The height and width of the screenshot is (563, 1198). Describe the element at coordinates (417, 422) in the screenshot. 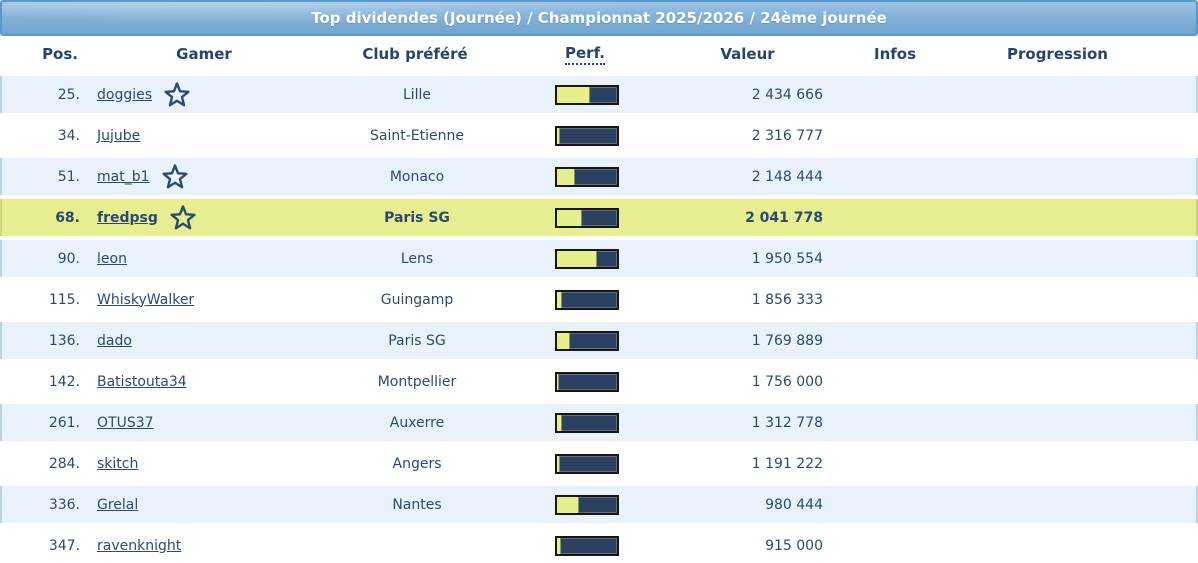

I see `club-cell: Auxerre` at that location.